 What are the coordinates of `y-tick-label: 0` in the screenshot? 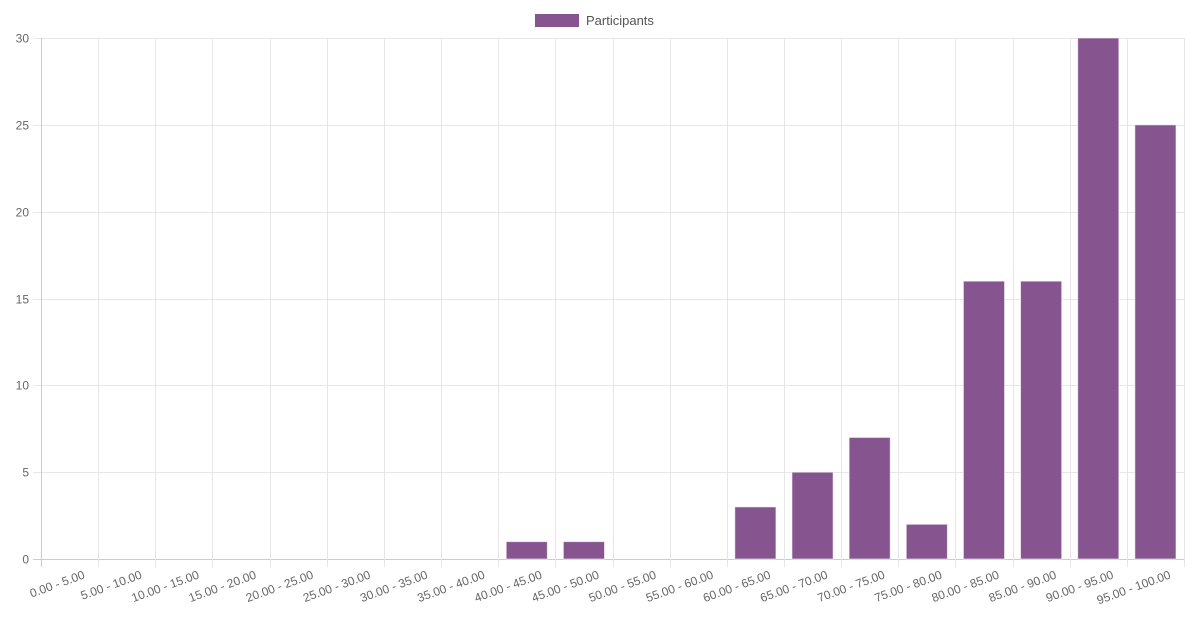 It's located at (25, 560).